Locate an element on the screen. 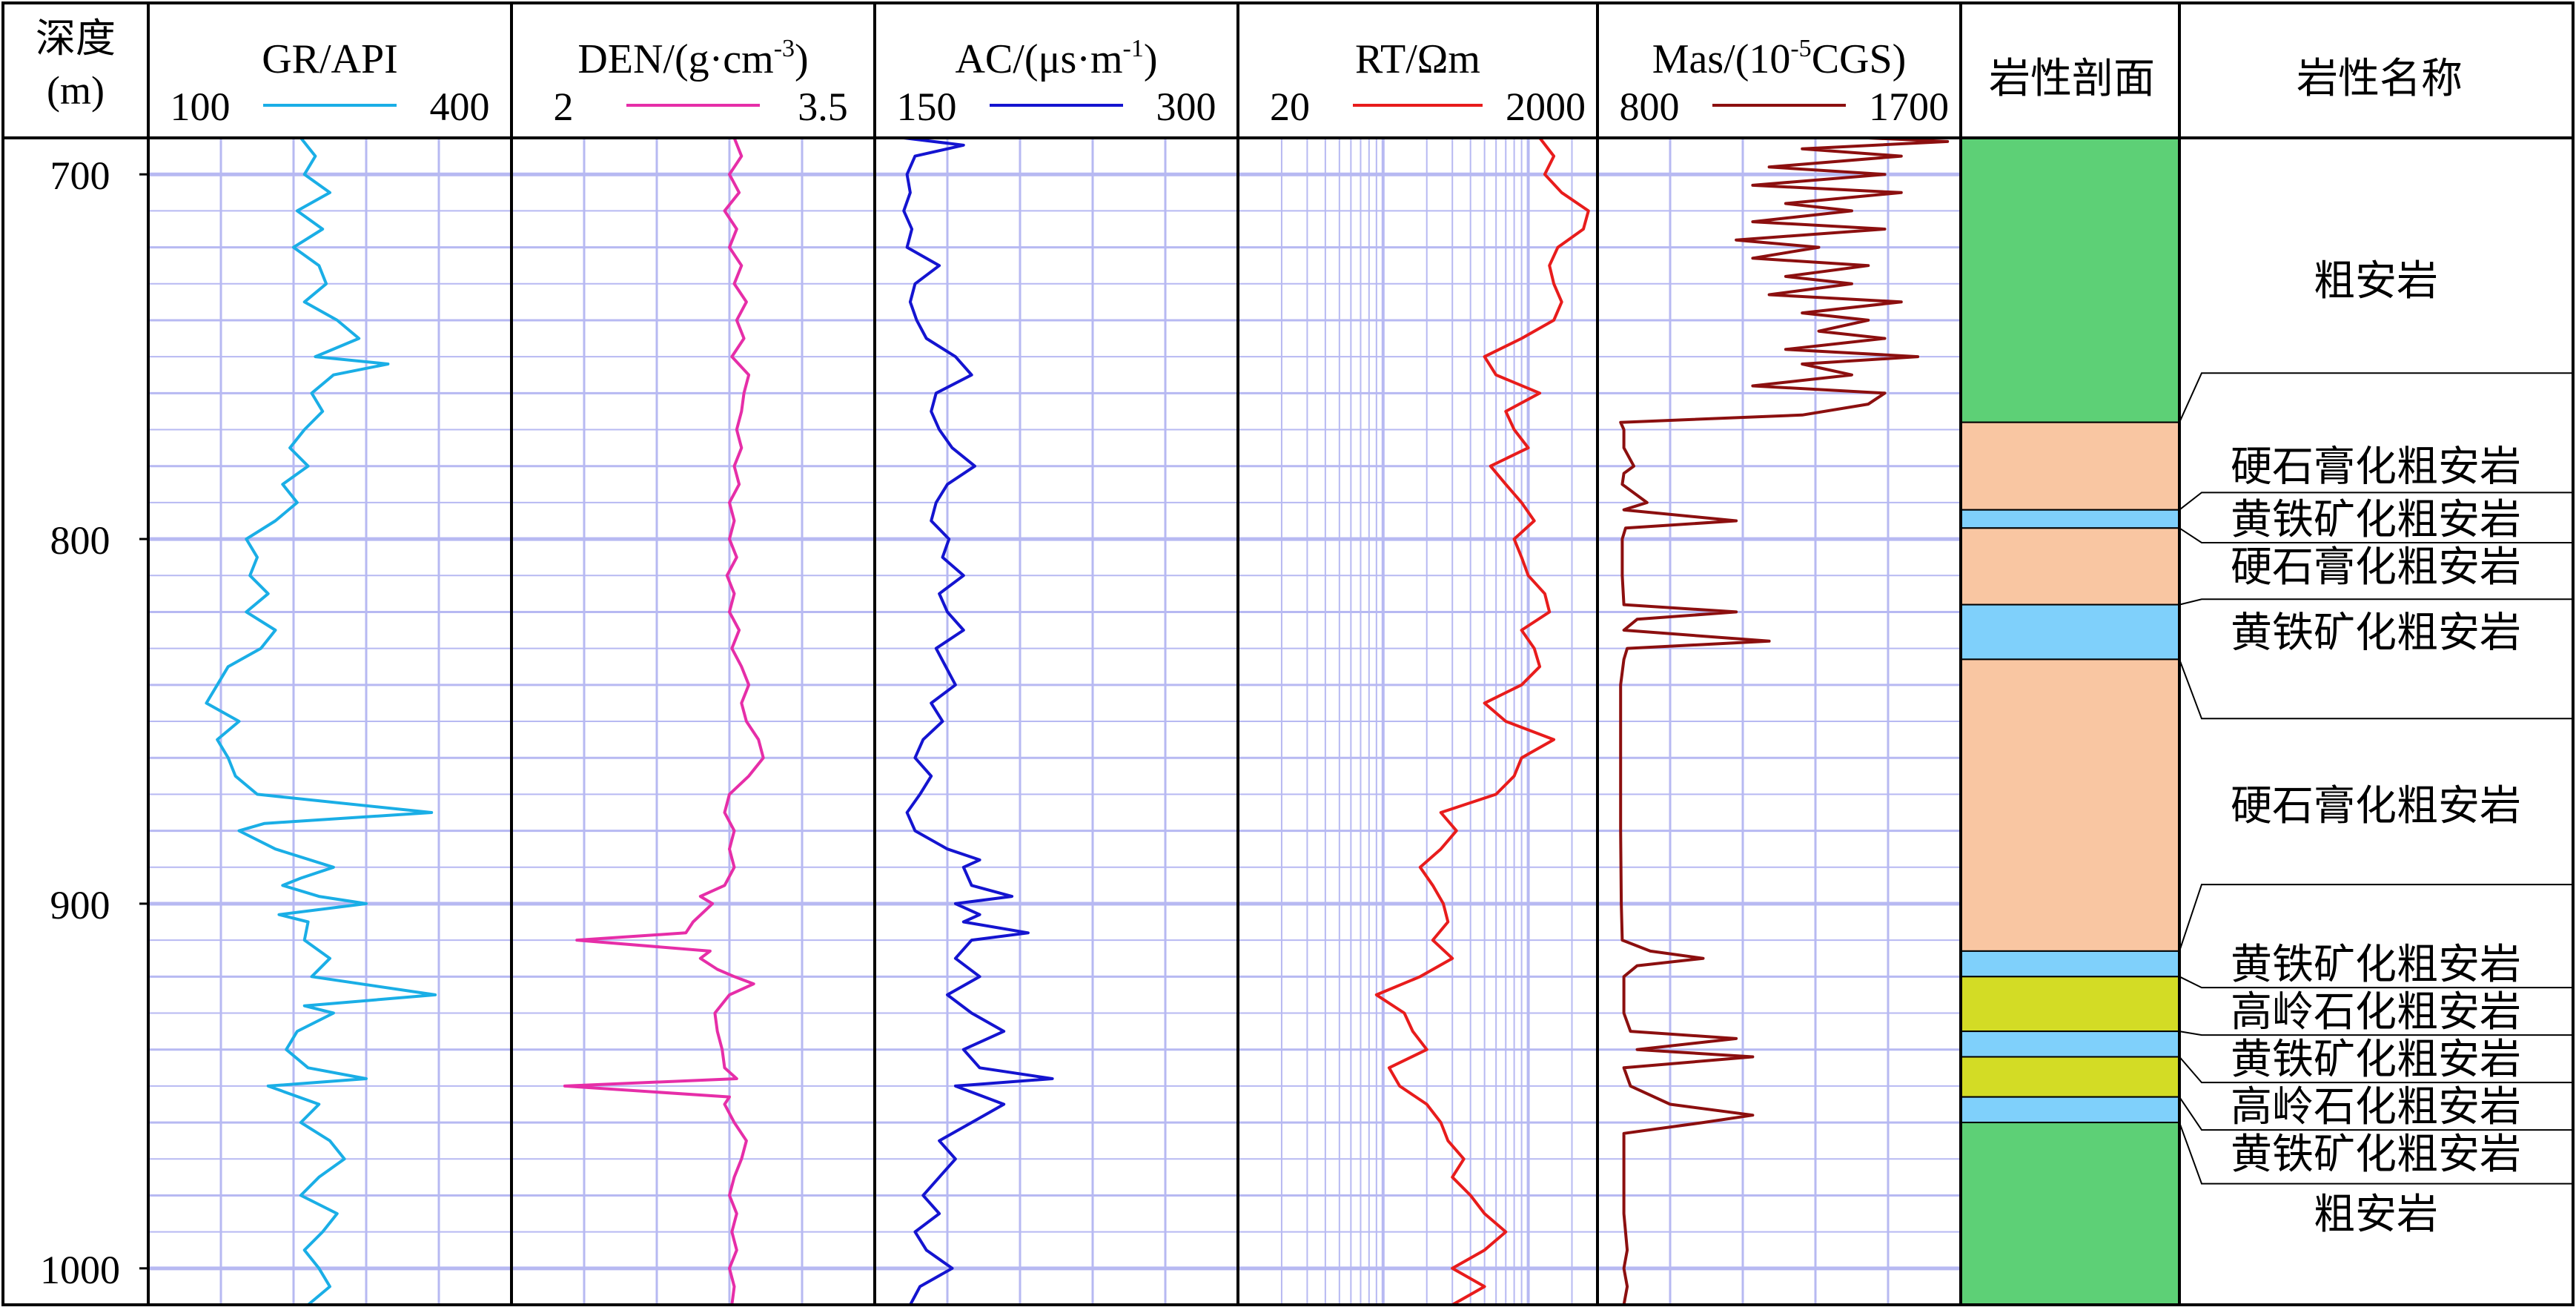 The width and height of the screenshot is (2576, 1310). track-scale-min-mas: 800 is located at coordinates (1650, 107).